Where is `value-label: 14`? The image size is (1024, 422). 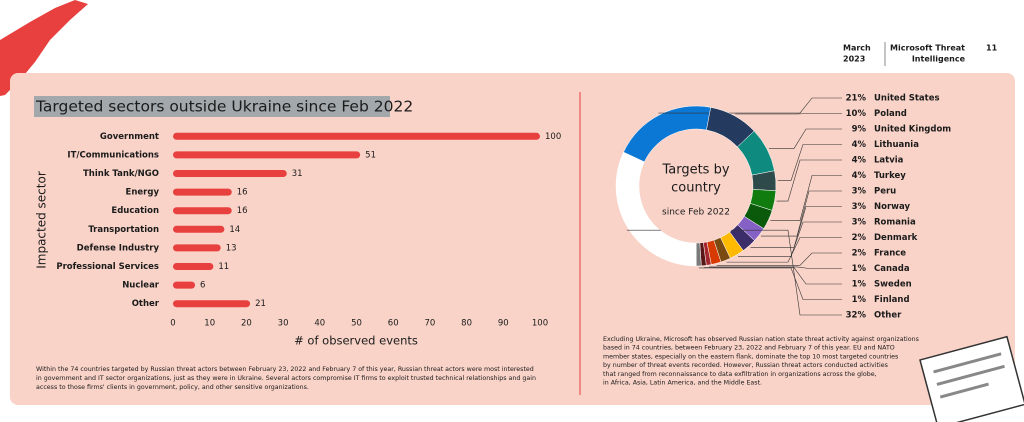 value-label: 14 is located at coordinates (234, 230).